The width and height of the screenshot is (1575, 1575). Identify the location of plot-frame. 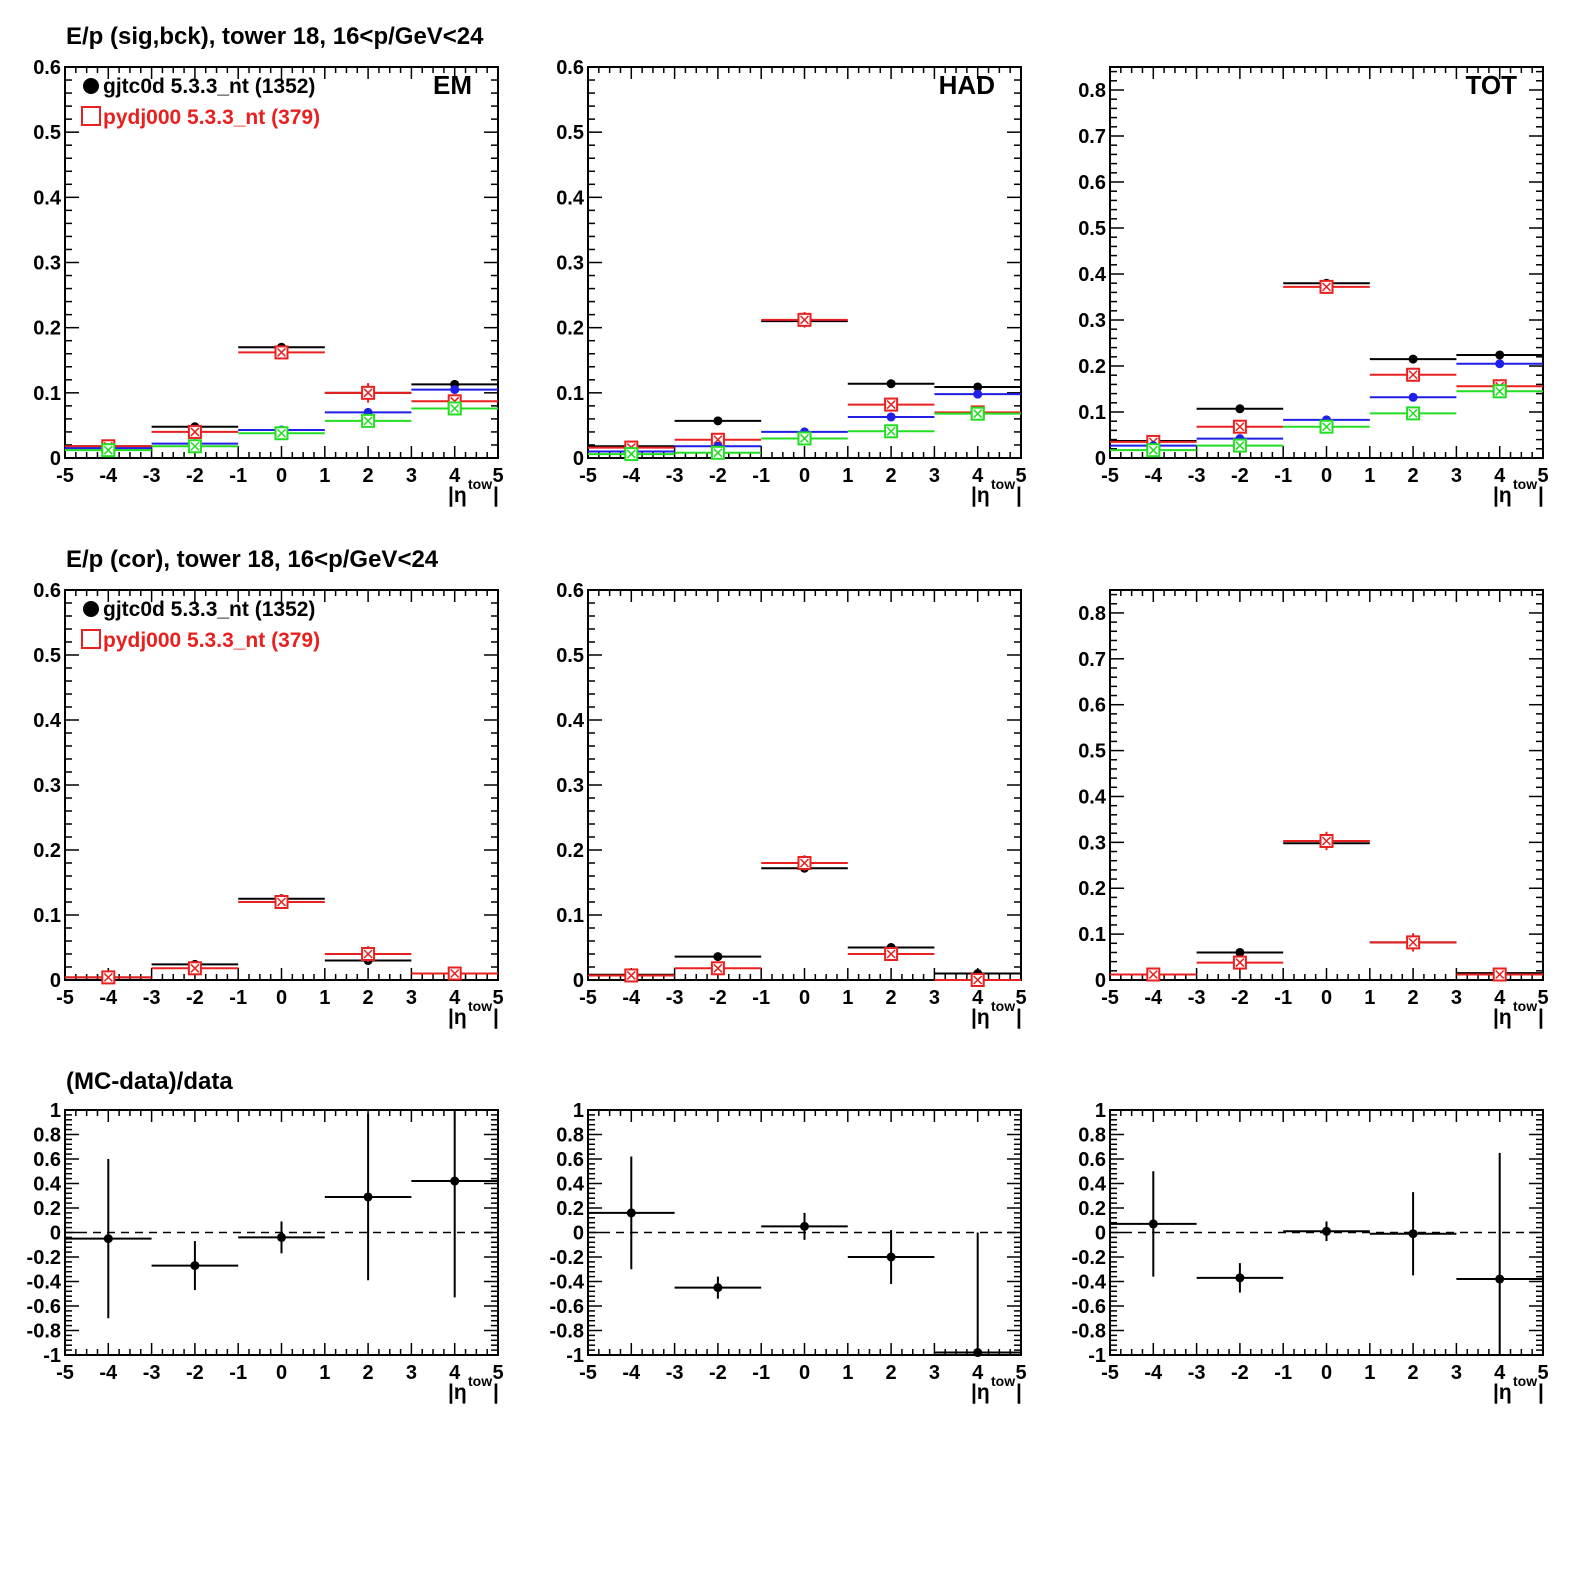
(1326, 785).